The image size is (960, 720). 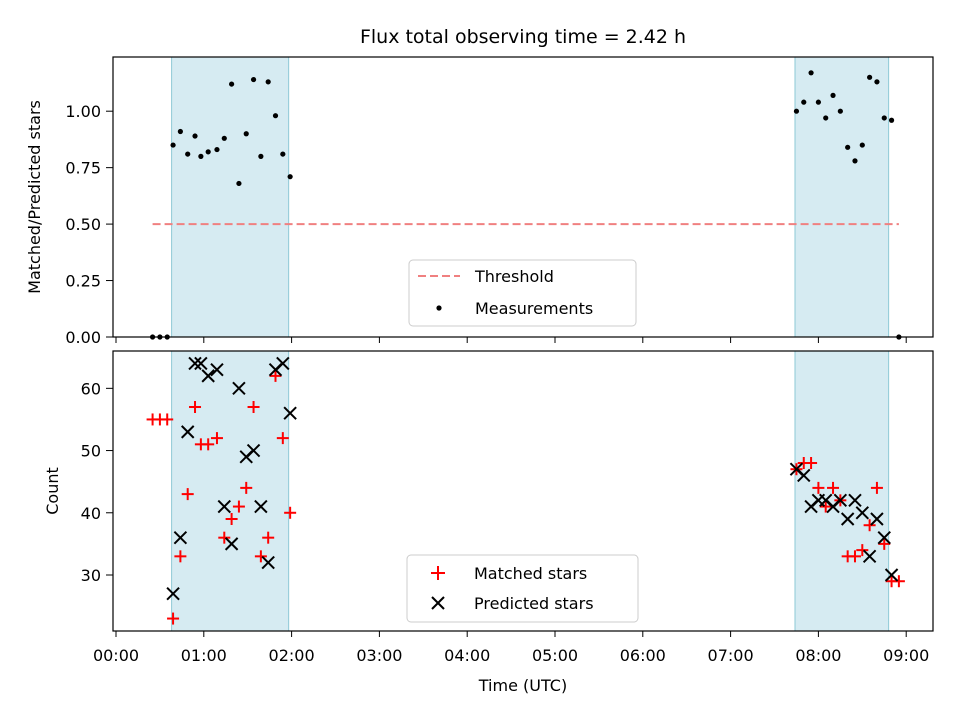 What do you see at coordinates (534, 603) in the screenshot?
I see `legend-predicted-label: Predicted stars` at bounding box center [534, 603].